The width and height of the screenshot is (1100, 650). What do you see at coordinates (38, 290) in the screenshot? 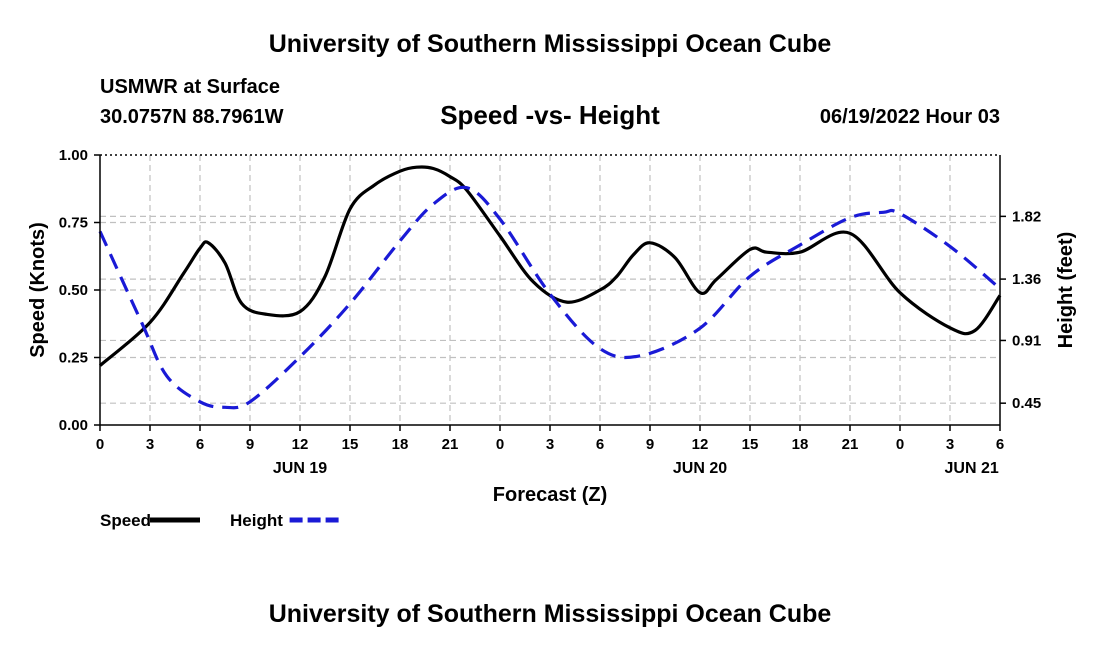
I see `y-axis-title: Speed (Knots)` at bounding box center [38, 290].